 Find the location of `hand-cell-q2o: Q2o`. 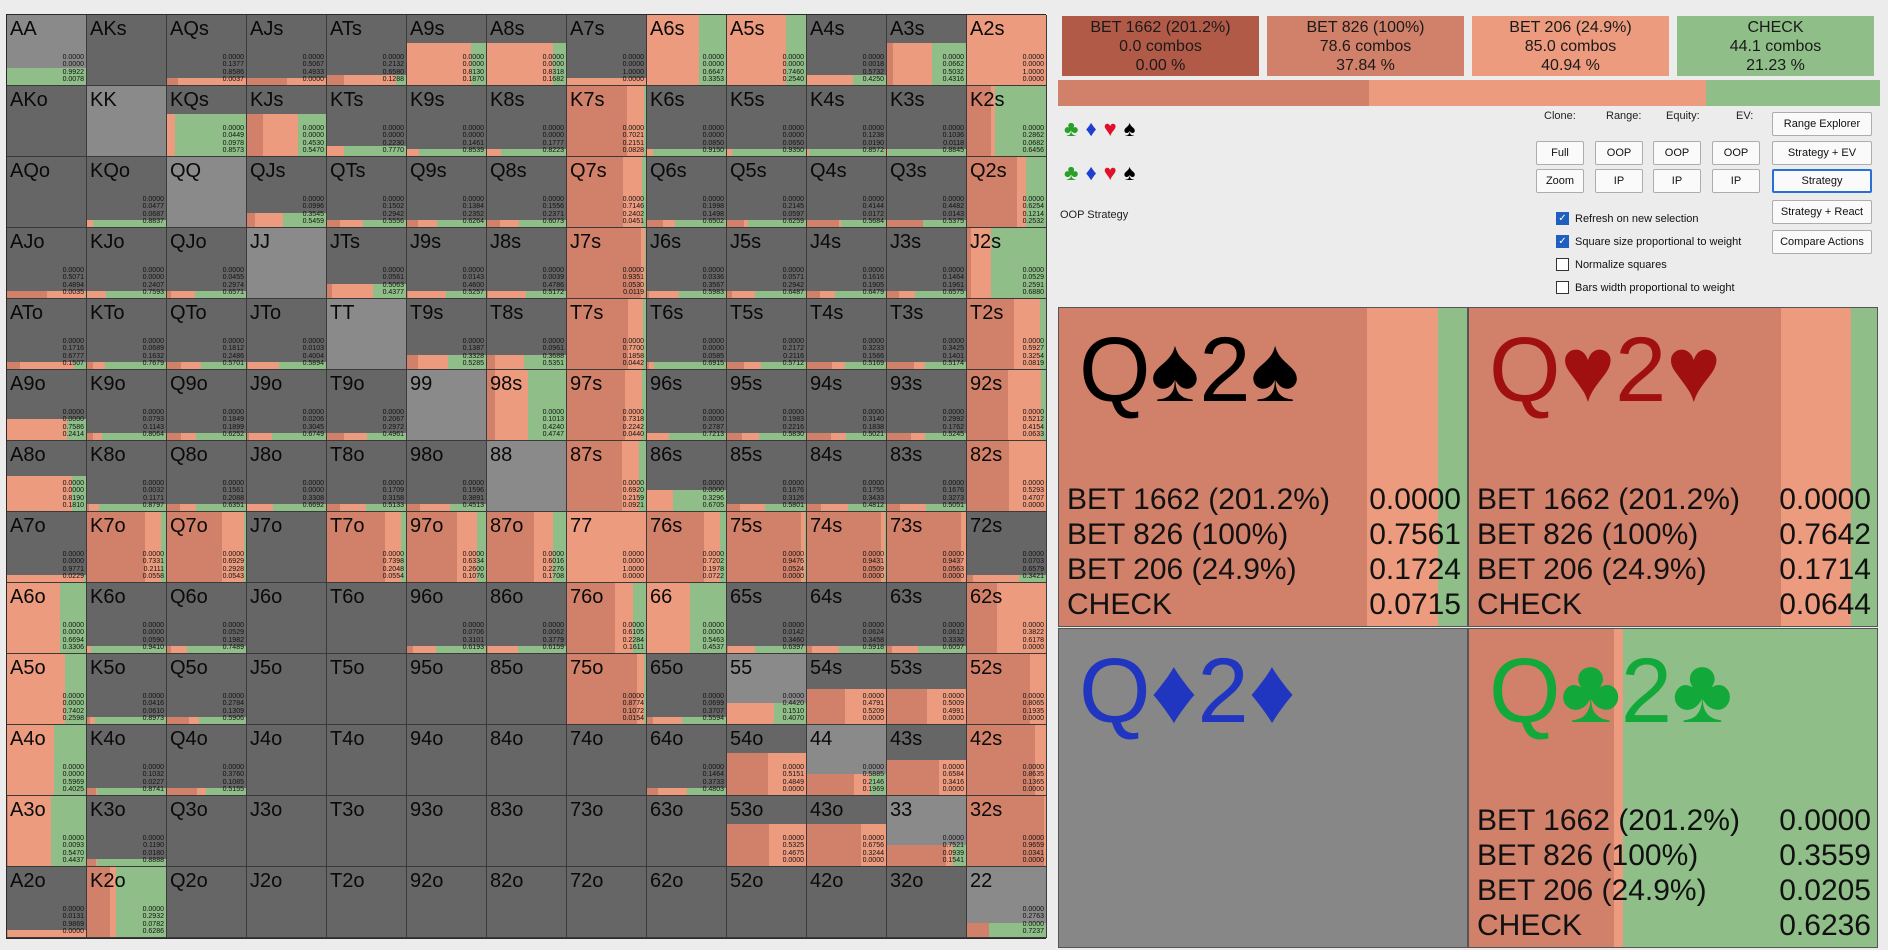

hand-cell-q2o: Q2o is located at coordinates (207, 902).